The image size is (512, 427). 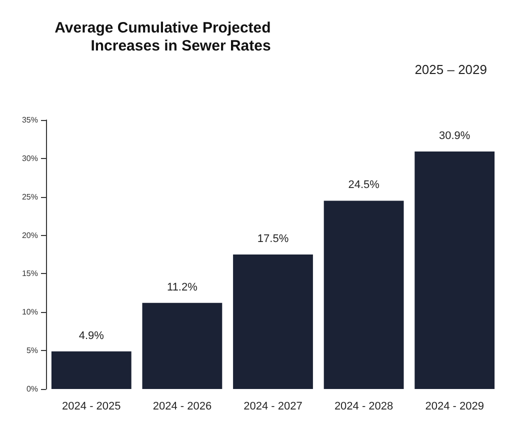 I want to click on x-tick-label: 2024 - 2029, so click(x=454, y=406).